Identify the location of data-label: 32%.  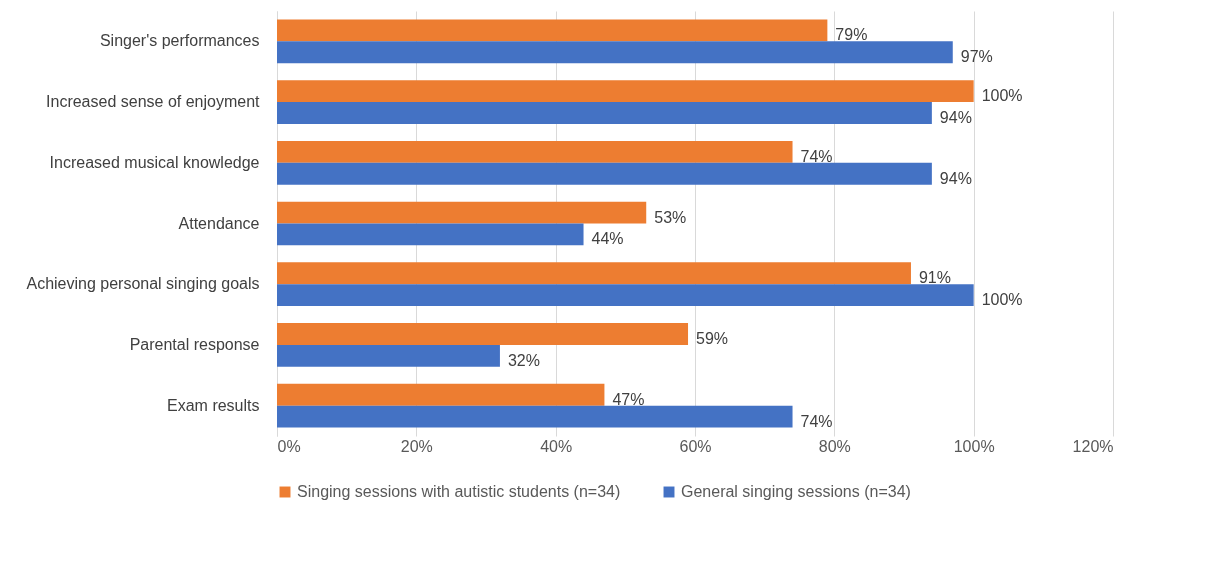
(523, 360).